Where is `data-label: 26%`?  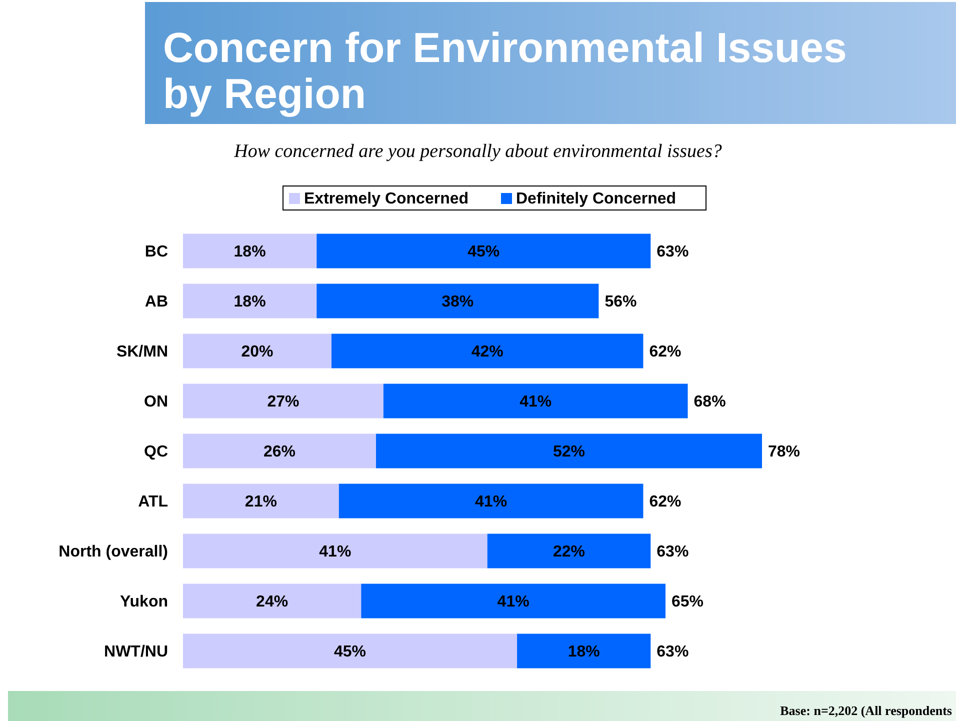
data-label: 26% is located at coordinates (279, 452).